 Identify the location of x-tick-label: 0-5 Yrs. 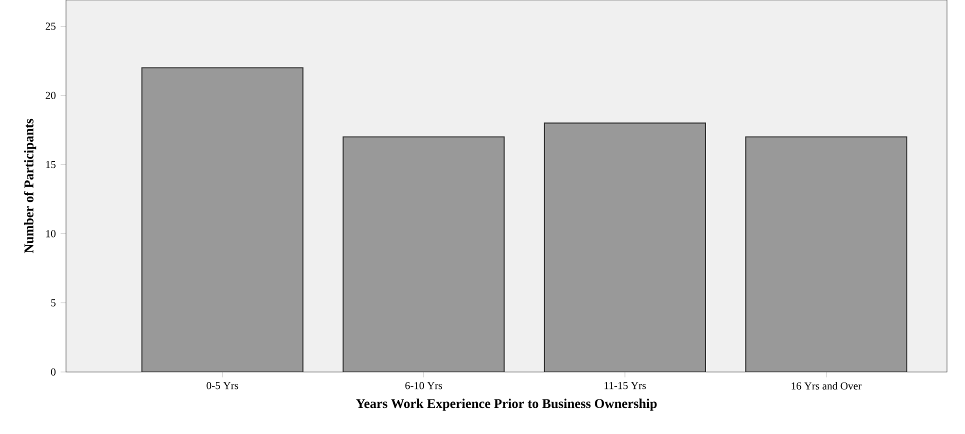
(222, 386).